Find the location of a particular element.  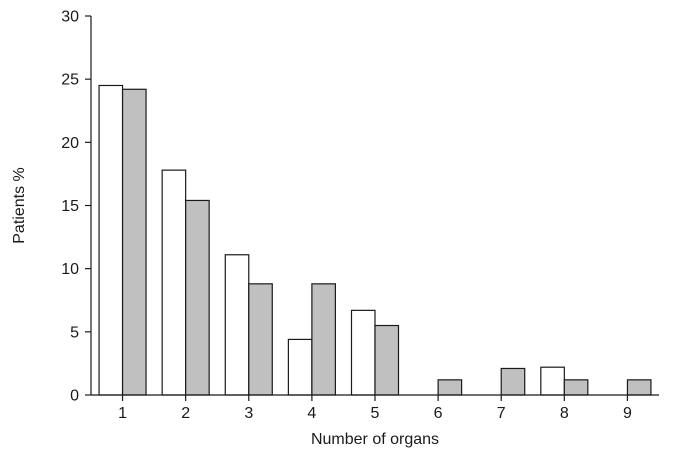

y-tick-label: 25 is located at coordinates (70, 80).